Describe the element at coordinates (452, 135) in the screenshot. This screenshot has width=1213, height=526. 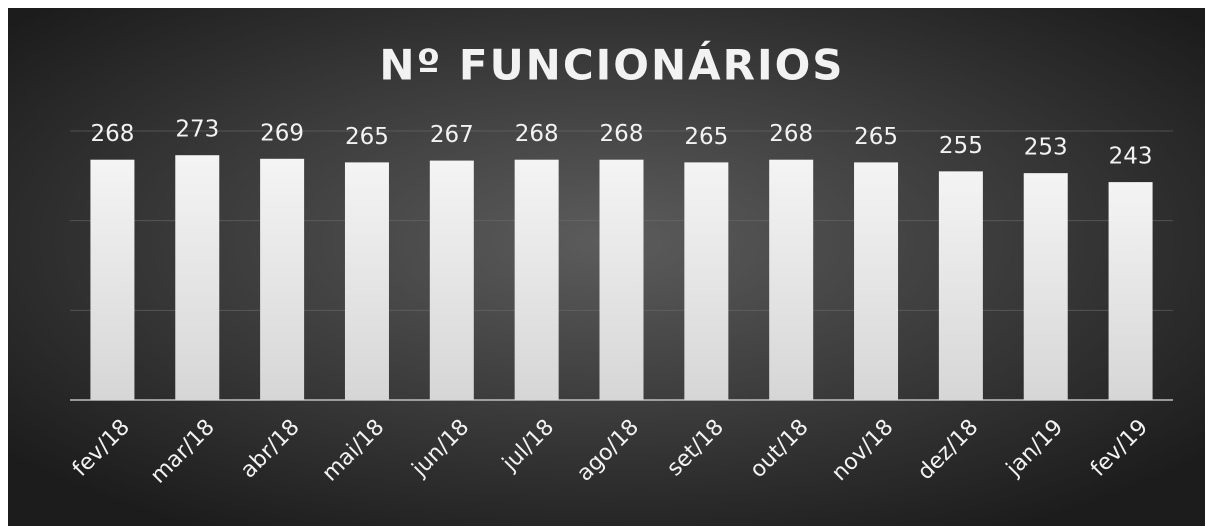
I see `value-label: 267` at that location.